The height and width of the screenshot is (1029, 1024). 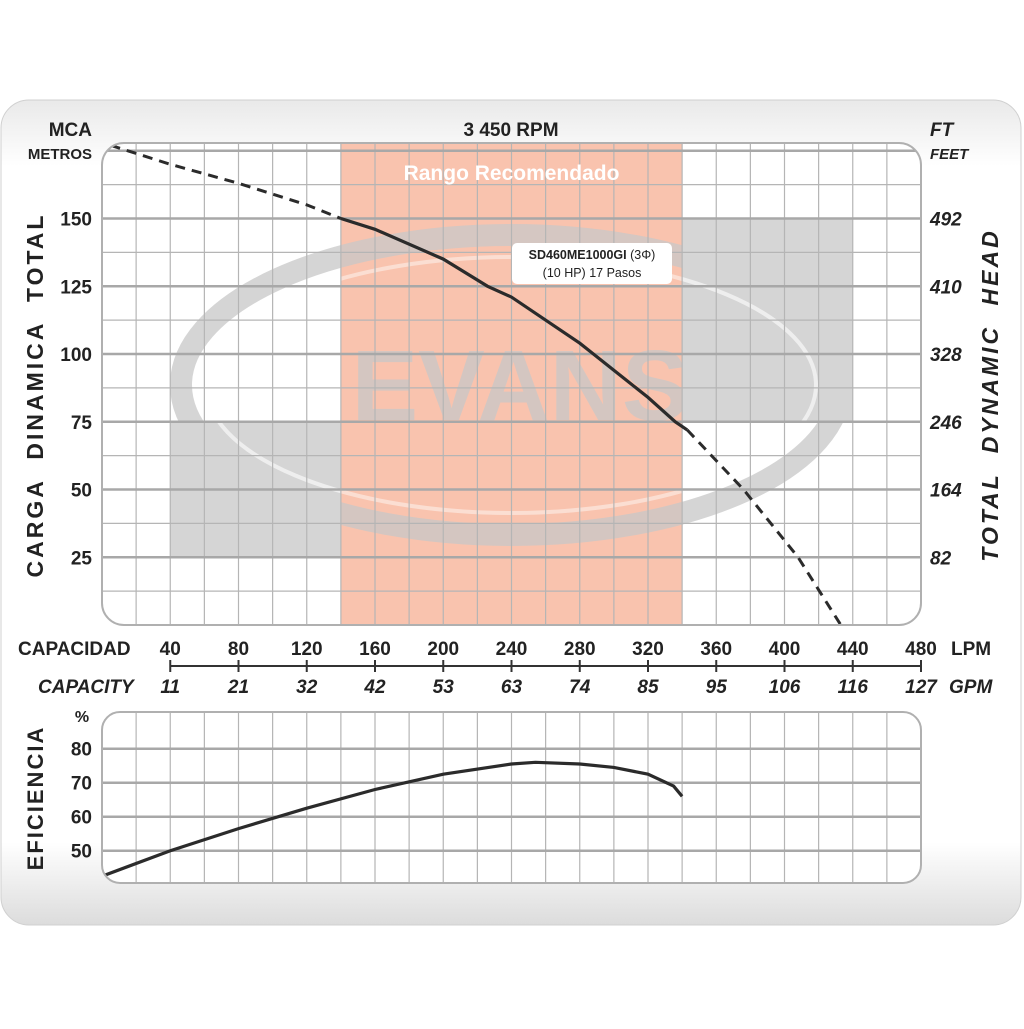 What do you see at coordinates (942, 130) in the screenshot?
I see `y-unit-ft: FT` at bounding box center [942, 130].